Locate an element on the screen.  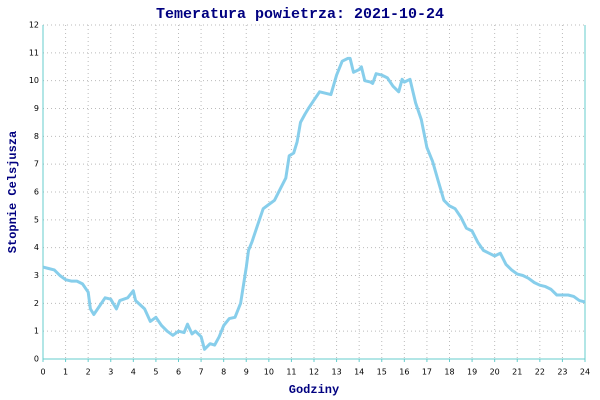
y-tick-label: 5 is located at coordinates (36, 219).